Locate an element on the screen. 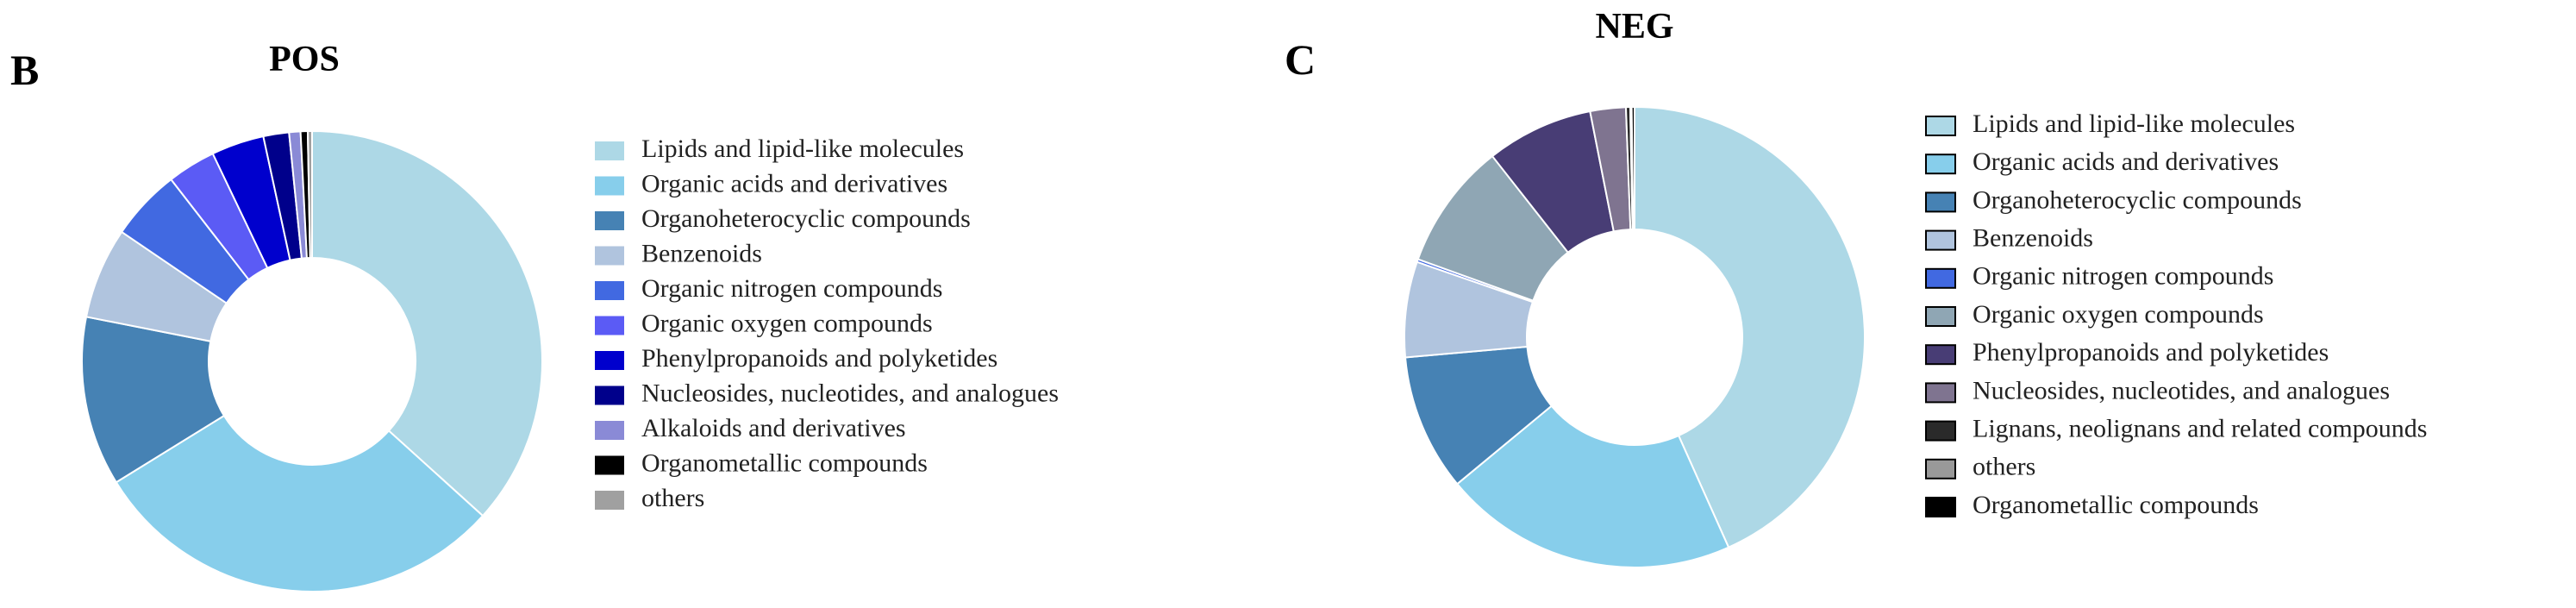 This screenshot has width=2576, height=608. chart-title: POS is located at coordinates (304, 60).